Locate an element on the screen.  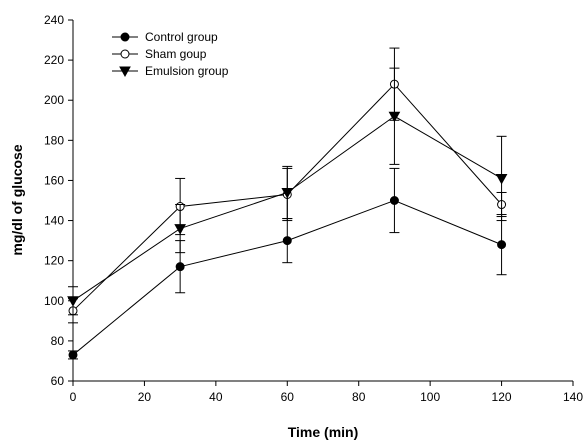
y-tick-label: 140 is located at coordinates (54, 221).